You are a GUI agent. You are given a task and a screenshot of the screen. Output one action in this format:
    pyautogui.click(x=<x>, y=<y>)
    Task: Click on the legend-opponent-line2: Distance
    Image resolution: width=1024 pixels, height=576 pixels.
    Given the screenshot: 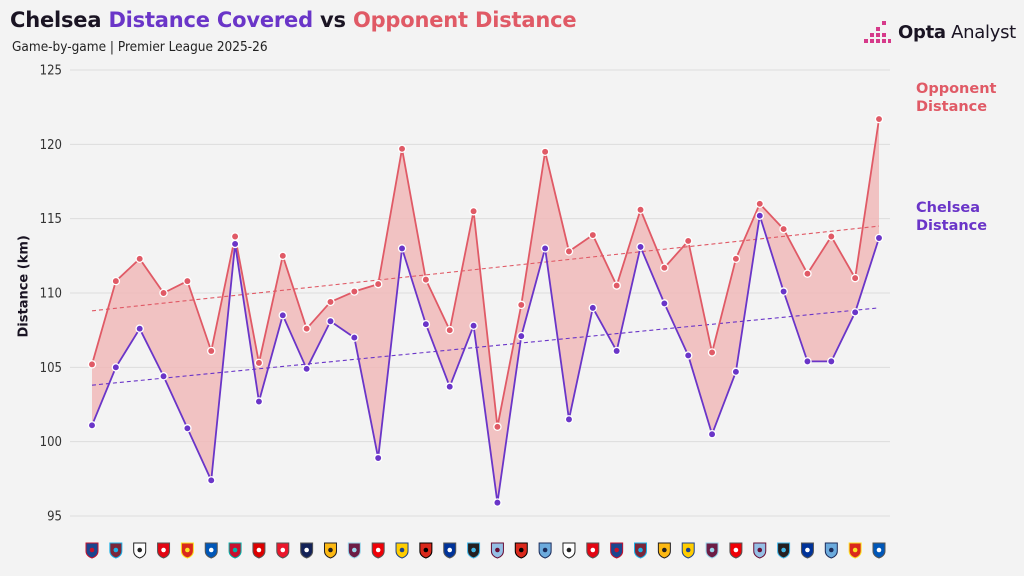 What is the action you would take?
    pyautogui.click(x=952, y=107)
    